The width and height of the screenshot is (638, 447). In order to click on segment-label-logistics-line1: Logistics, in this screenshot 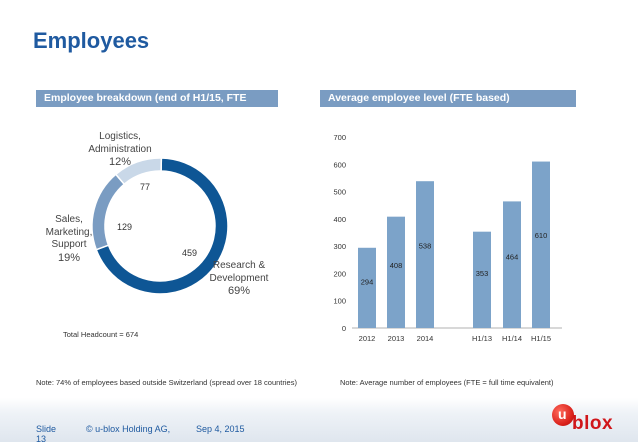, I will do `click(120, 136)`.